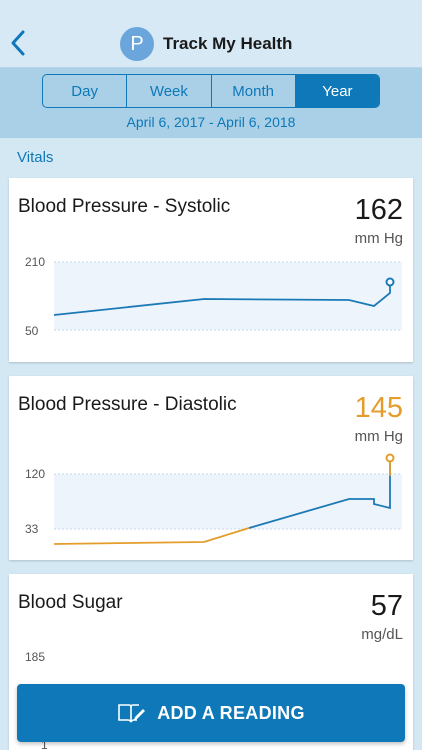 Image resolution: width=422 pixels, height=750 pixels. I want to click on systolic-chart, so click(227, 296).